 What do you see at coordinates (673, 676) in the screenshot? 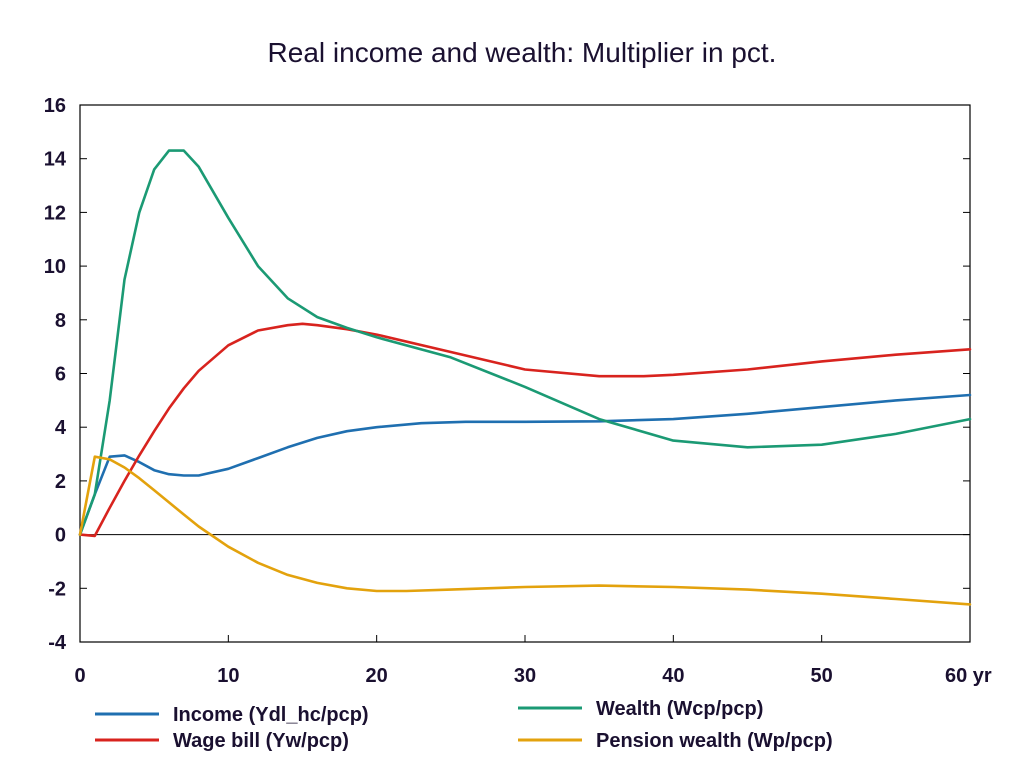
I see `x-tick-label: 40` at bounding box center [673, 676].